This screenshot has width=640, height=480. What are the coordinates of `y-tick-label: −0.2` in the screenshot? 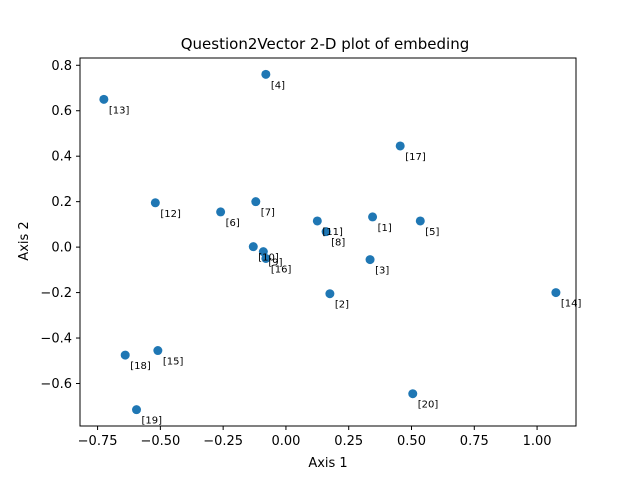 It's located at (56, 293).